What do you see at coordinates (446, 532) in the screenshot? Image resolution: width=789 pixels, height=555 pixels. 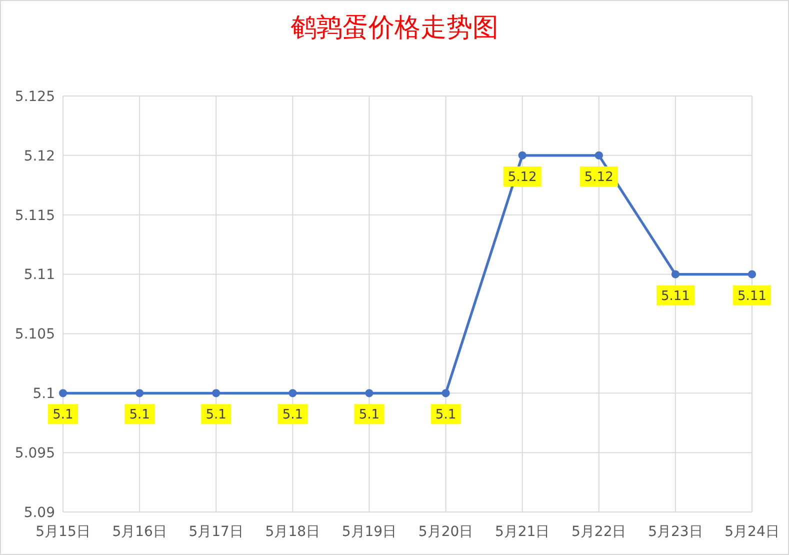 I see `x-tick-label: 5月20日` at bounding box center [446, 532].